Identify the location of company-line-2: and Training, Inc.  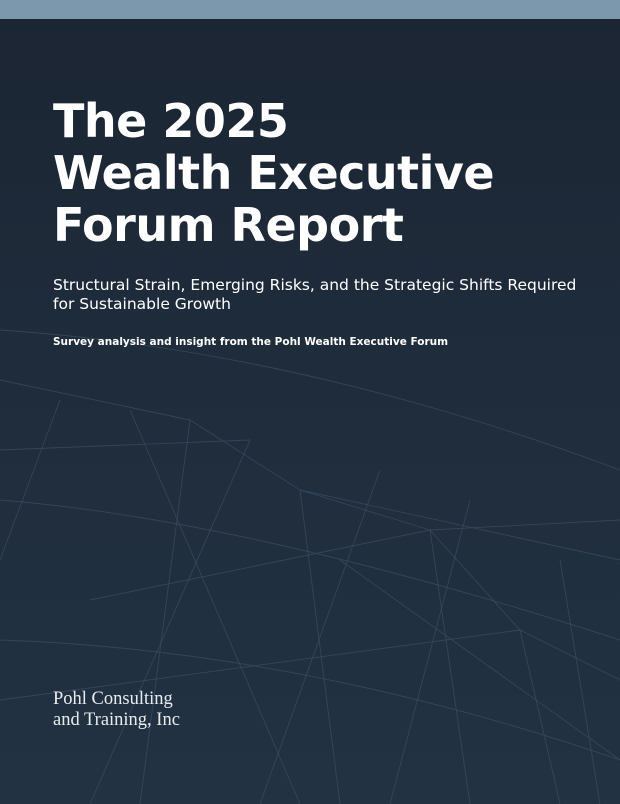
(116, 720).